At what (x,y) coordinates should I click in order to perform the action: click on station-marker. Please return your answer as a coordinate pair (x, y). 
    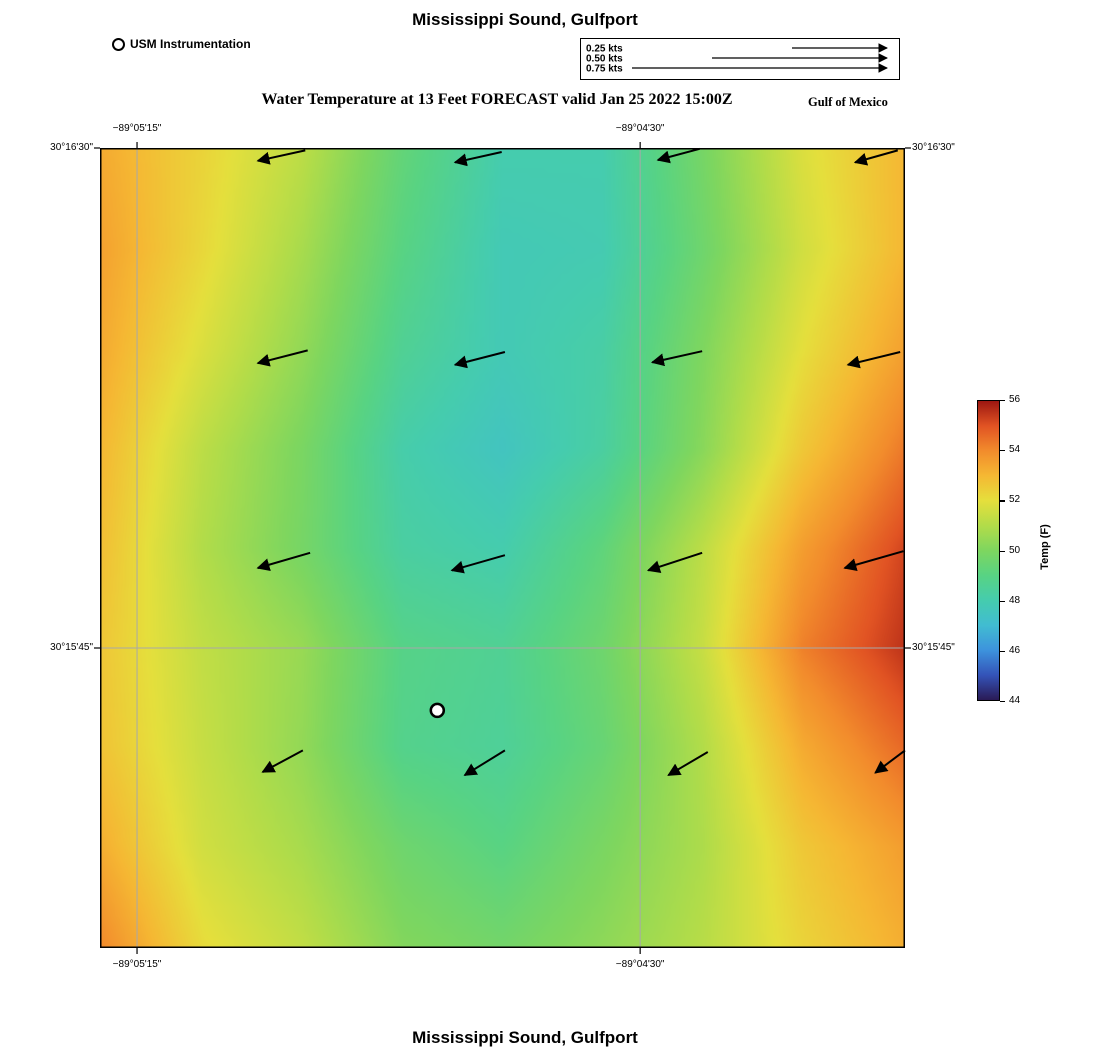
    Looking at the image, I should click on (437, 710).